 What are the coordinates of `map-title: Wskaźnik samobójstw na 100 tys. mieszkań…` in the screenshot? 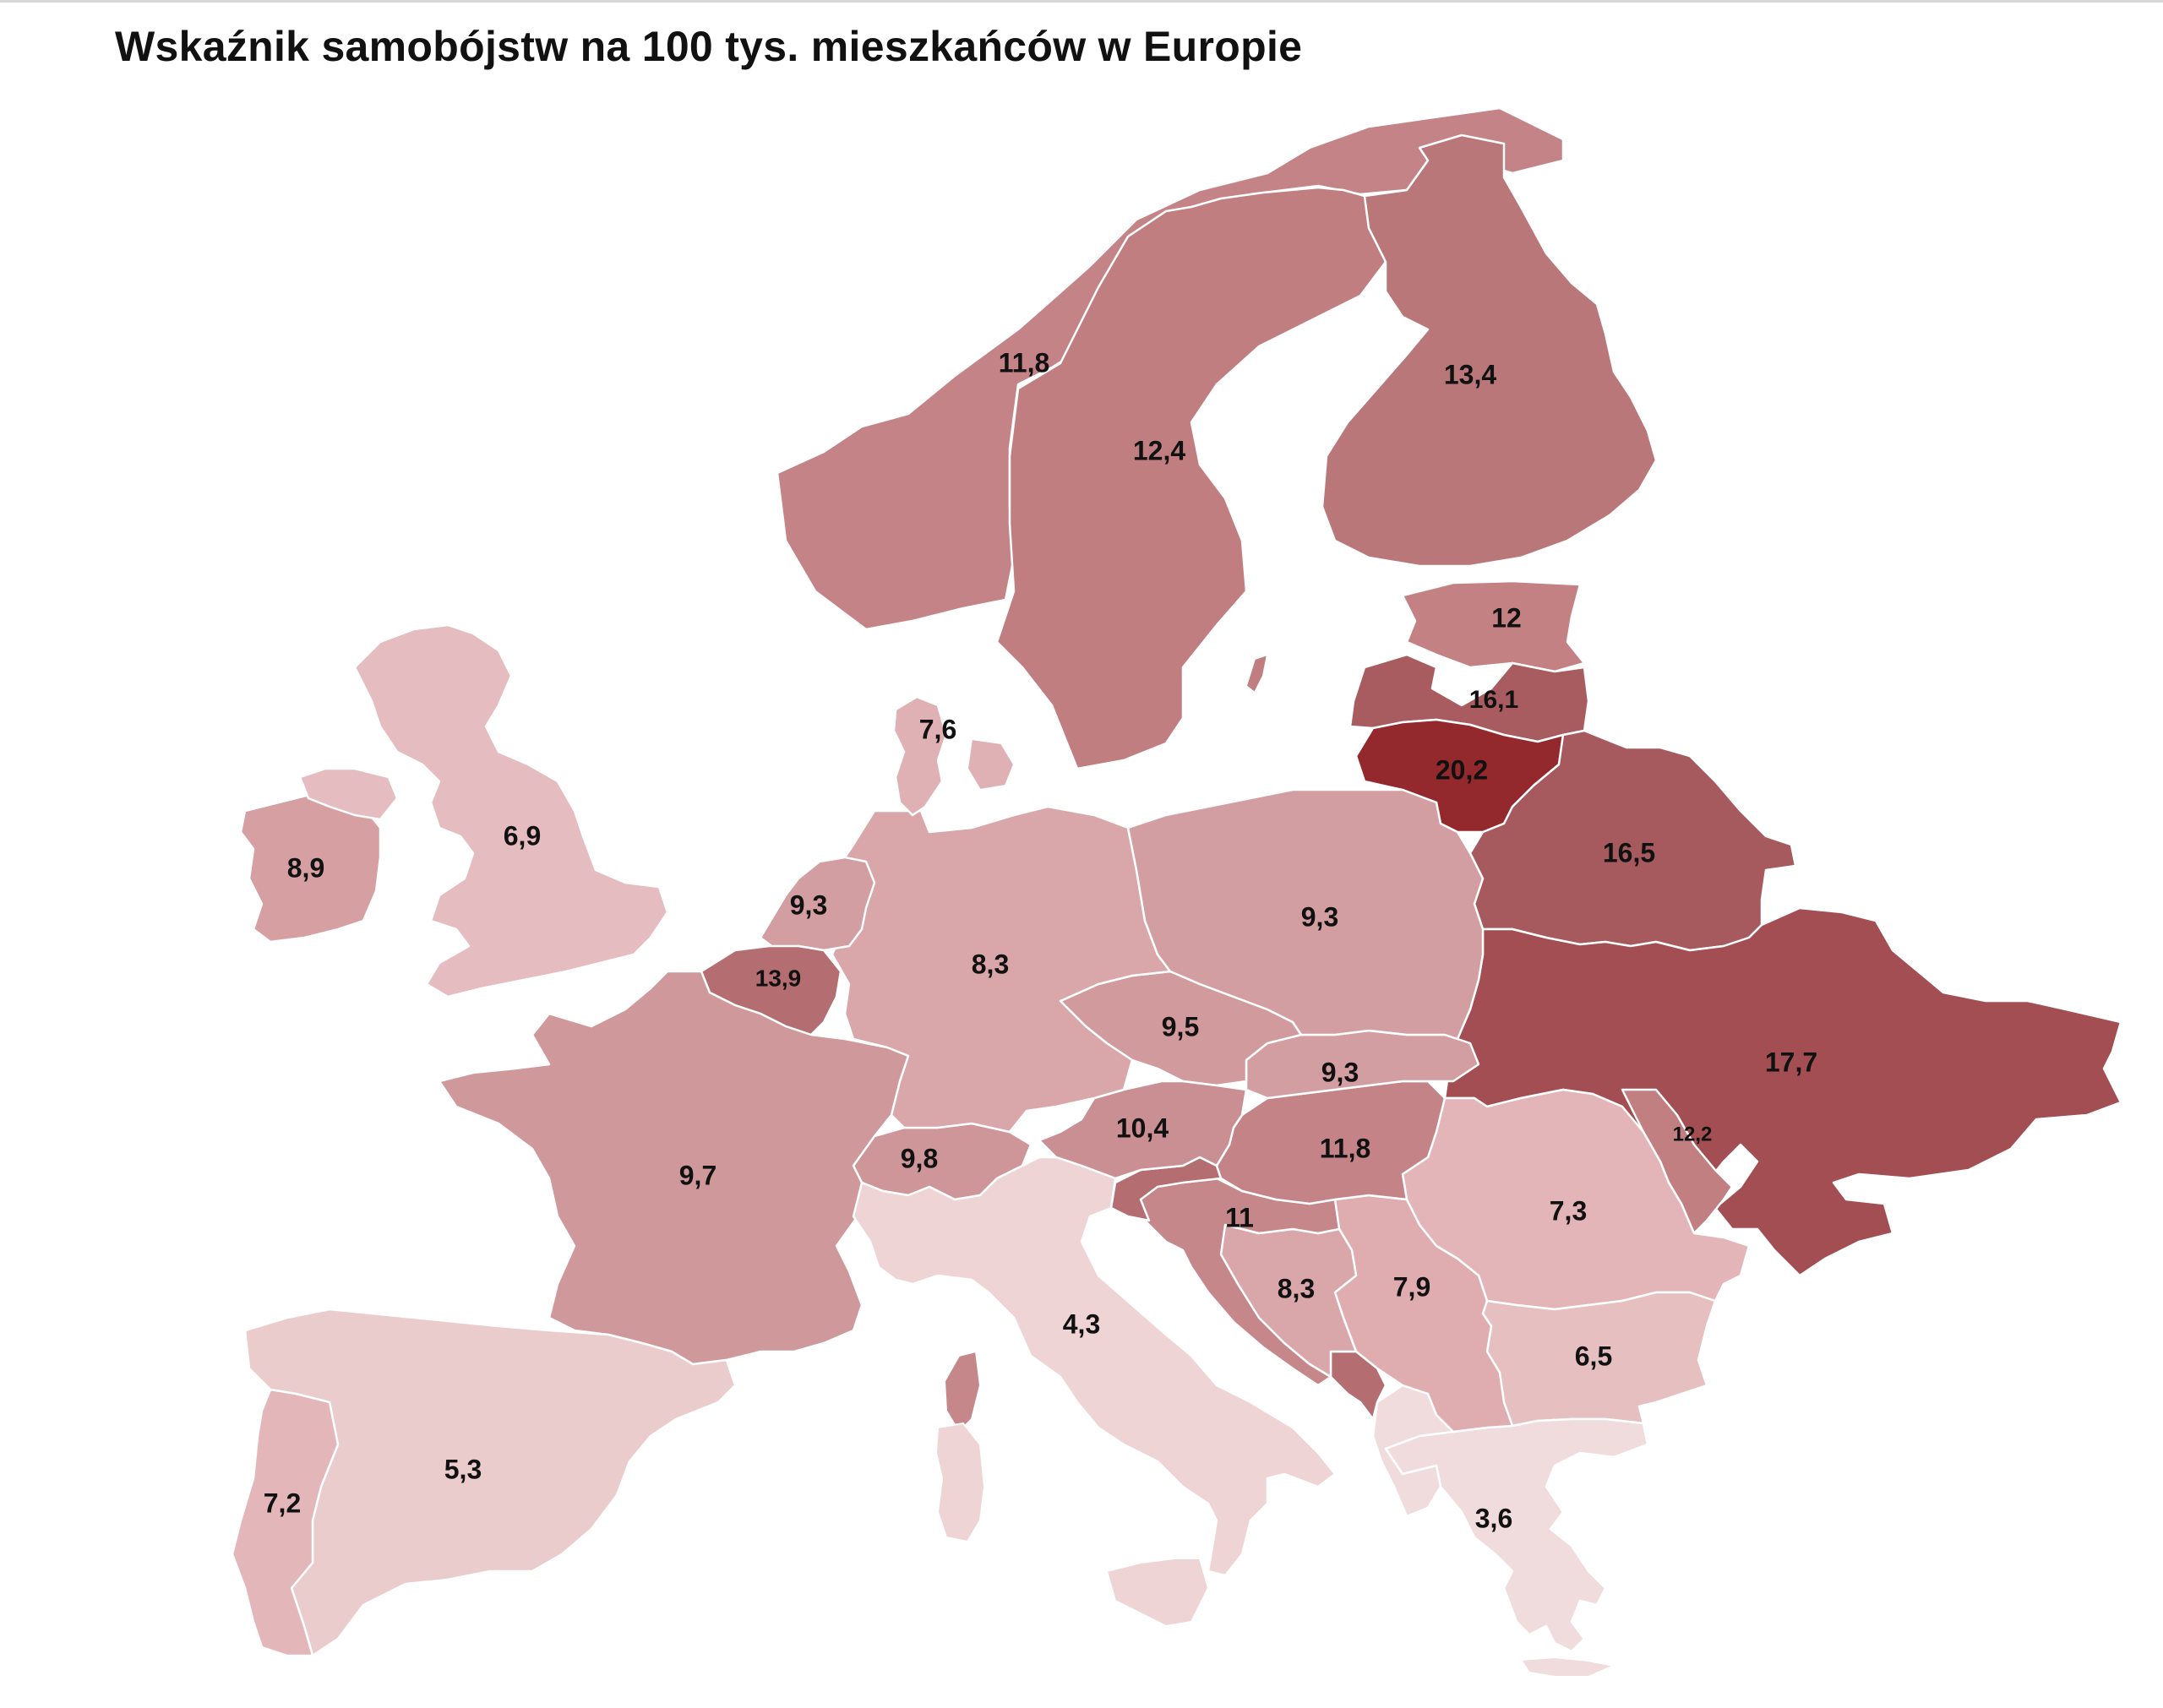 It's located at (709, 46).